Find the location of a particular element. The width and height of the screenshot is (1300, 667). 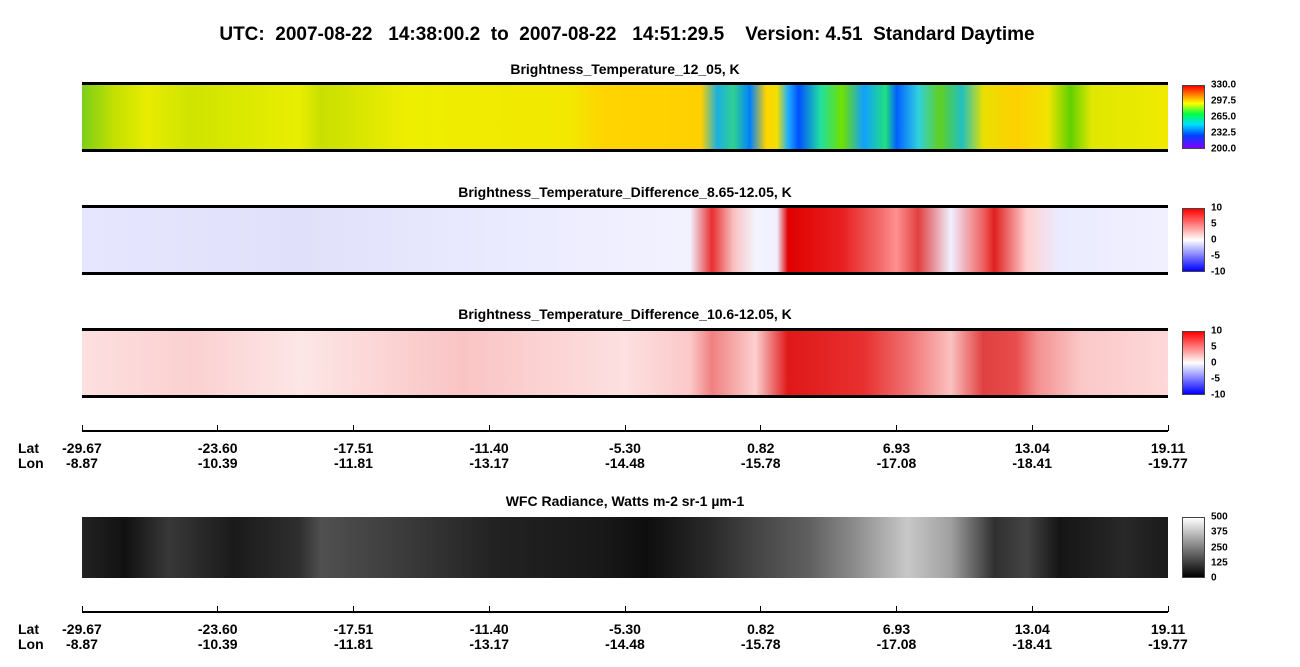

colorbar-label: 265.0 is located at coordinates (1224, 117).